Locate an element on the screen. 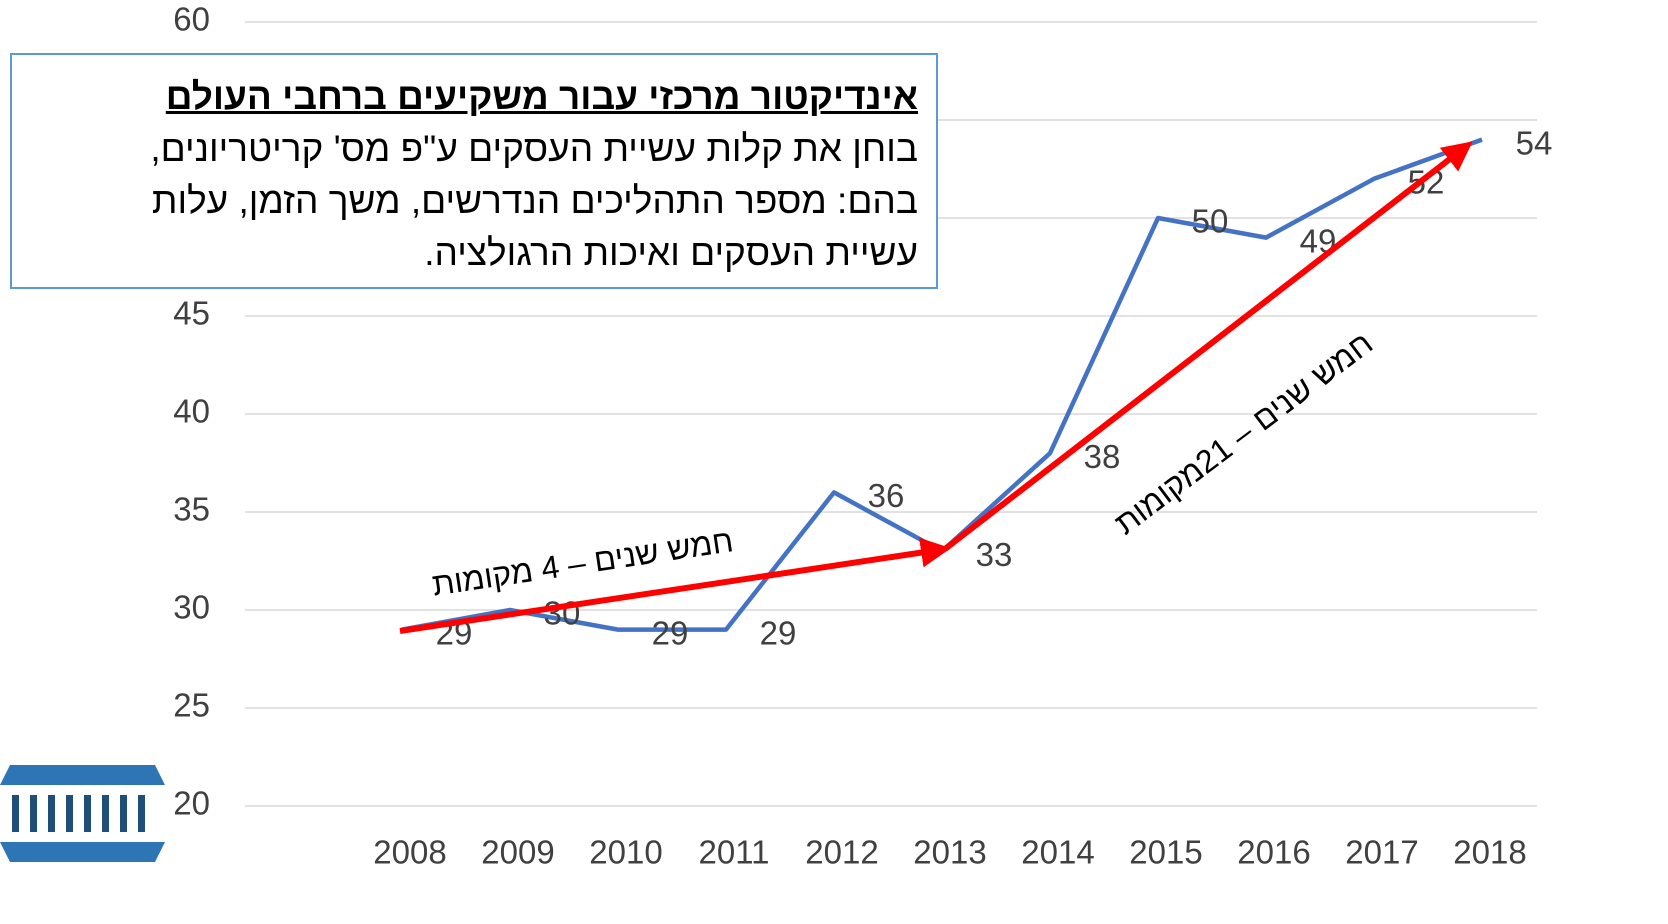  y-tick-label: 35 is located at coordinates (191, 509).